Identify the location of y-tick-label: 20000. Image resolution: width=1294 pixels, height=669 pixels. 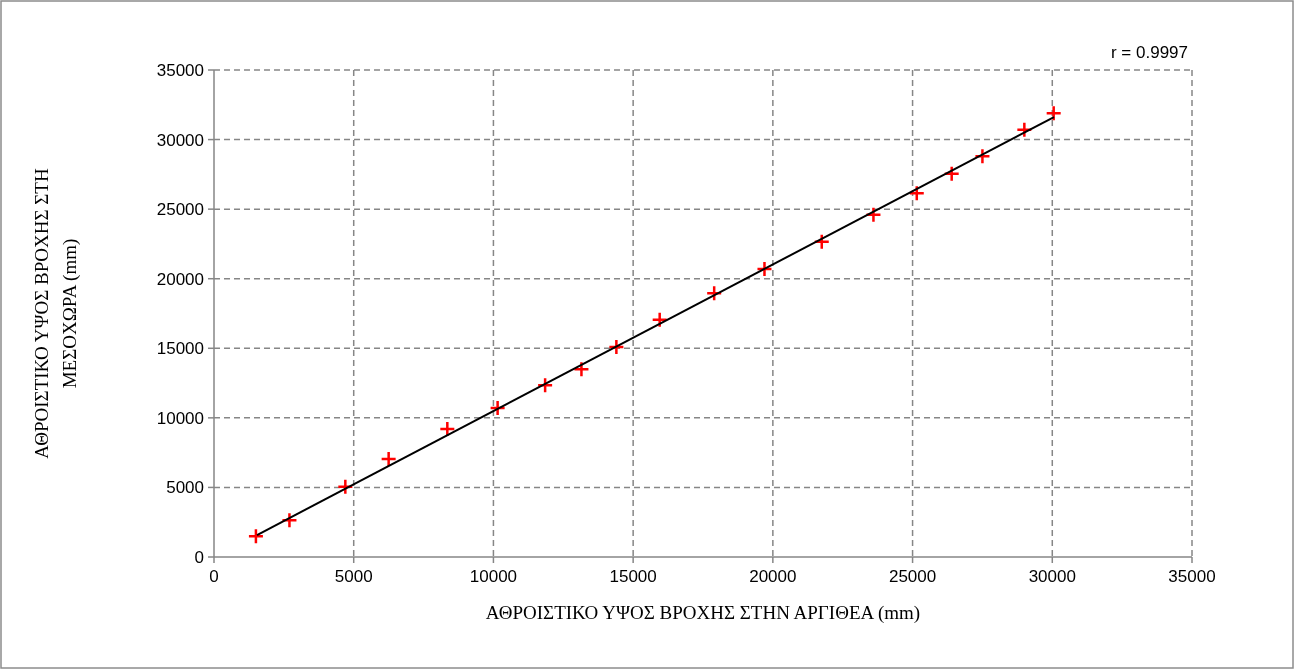
(180, 279).